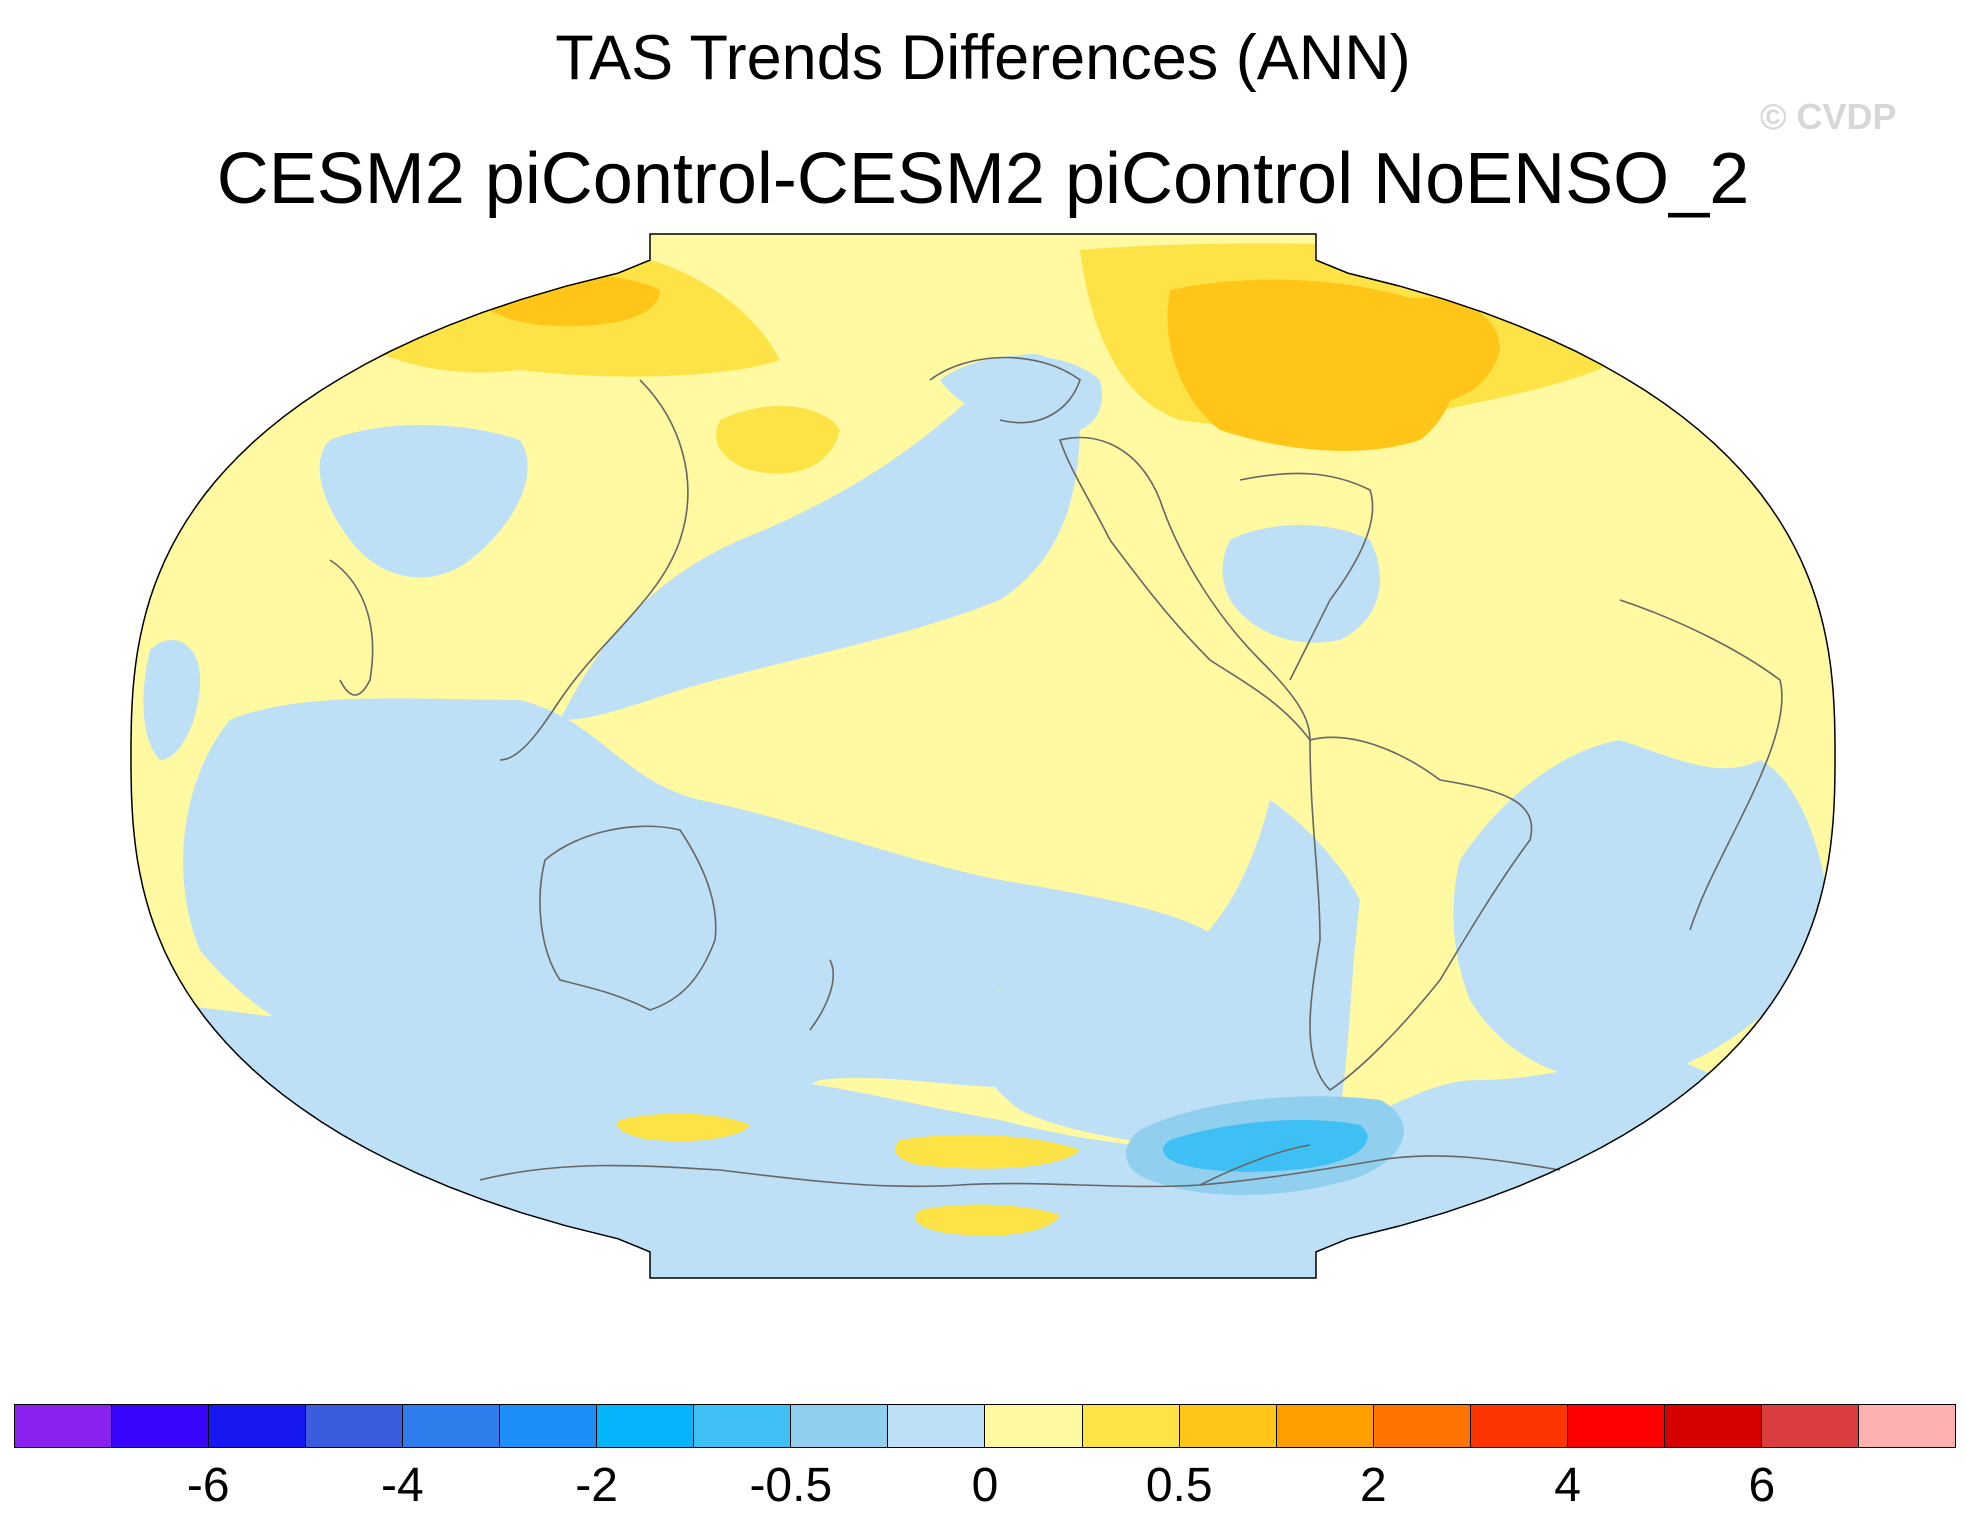 The width and height of the screenshot is (1966, 1527). Describe the element at coordinates (1373, 1485) in the screenshot. I see `colorbar-tick-label: 2` at that location.